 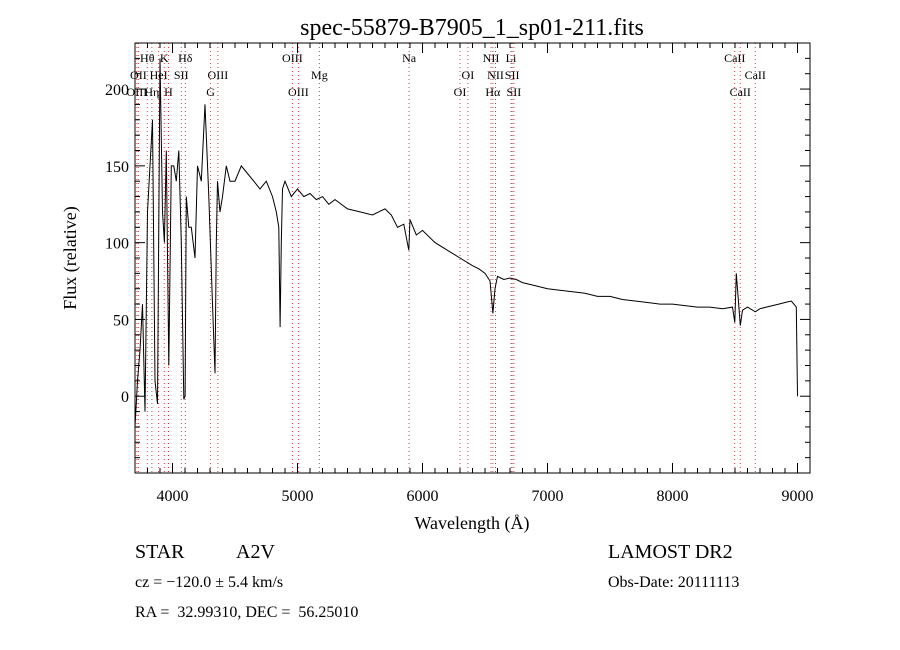 I want to click on line-marker-label: Hα, so click(x=493, y=92).